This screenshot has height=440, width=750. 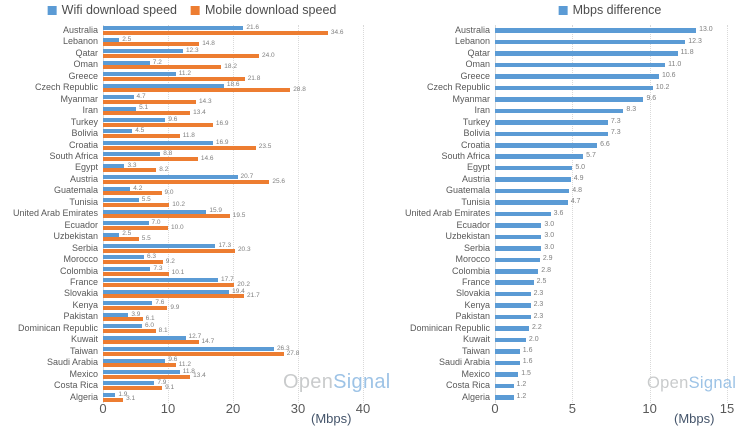 I want to click on data-label: 11.0, so click(x=675, y=64).